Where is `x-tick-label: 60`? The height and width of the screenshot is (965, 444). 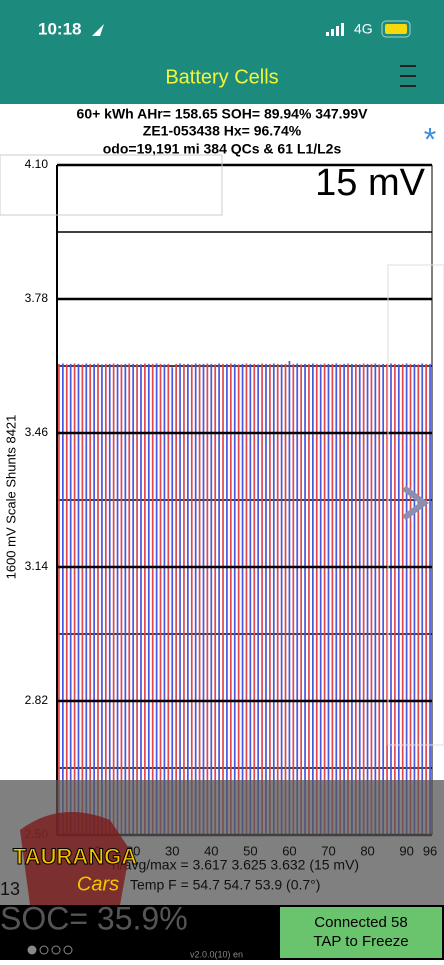
x-tick-label: 60 is located at coordinates (289, 850).